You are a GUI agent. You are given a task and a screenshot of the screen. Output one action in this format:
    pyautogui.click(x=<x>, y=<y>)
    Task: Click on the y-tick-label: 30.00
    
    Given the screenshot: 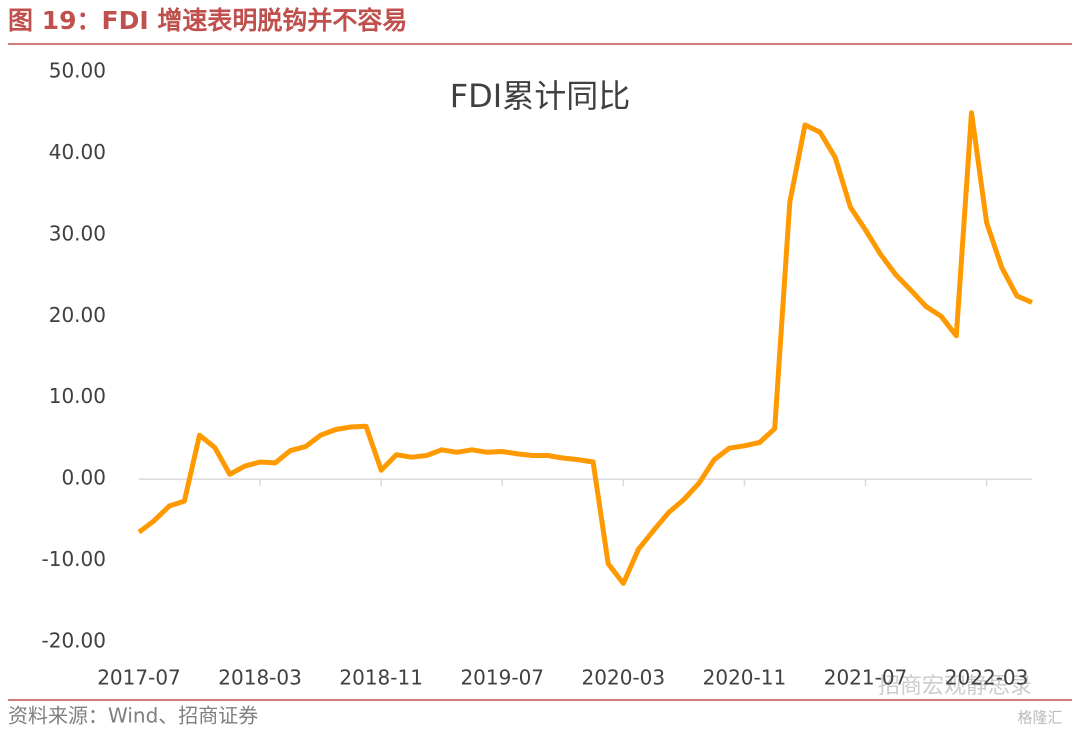 What is the action you would take?
    pyautogui.click(x=77, y=233)
    